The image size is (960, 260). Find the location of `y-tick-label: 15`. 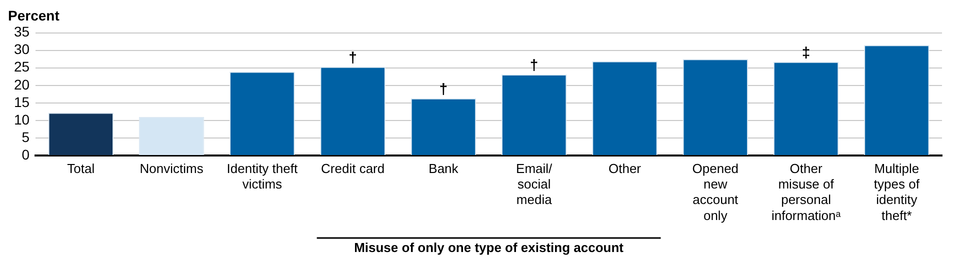

y-tick-label: 15 is located at coordinates (22, 102).